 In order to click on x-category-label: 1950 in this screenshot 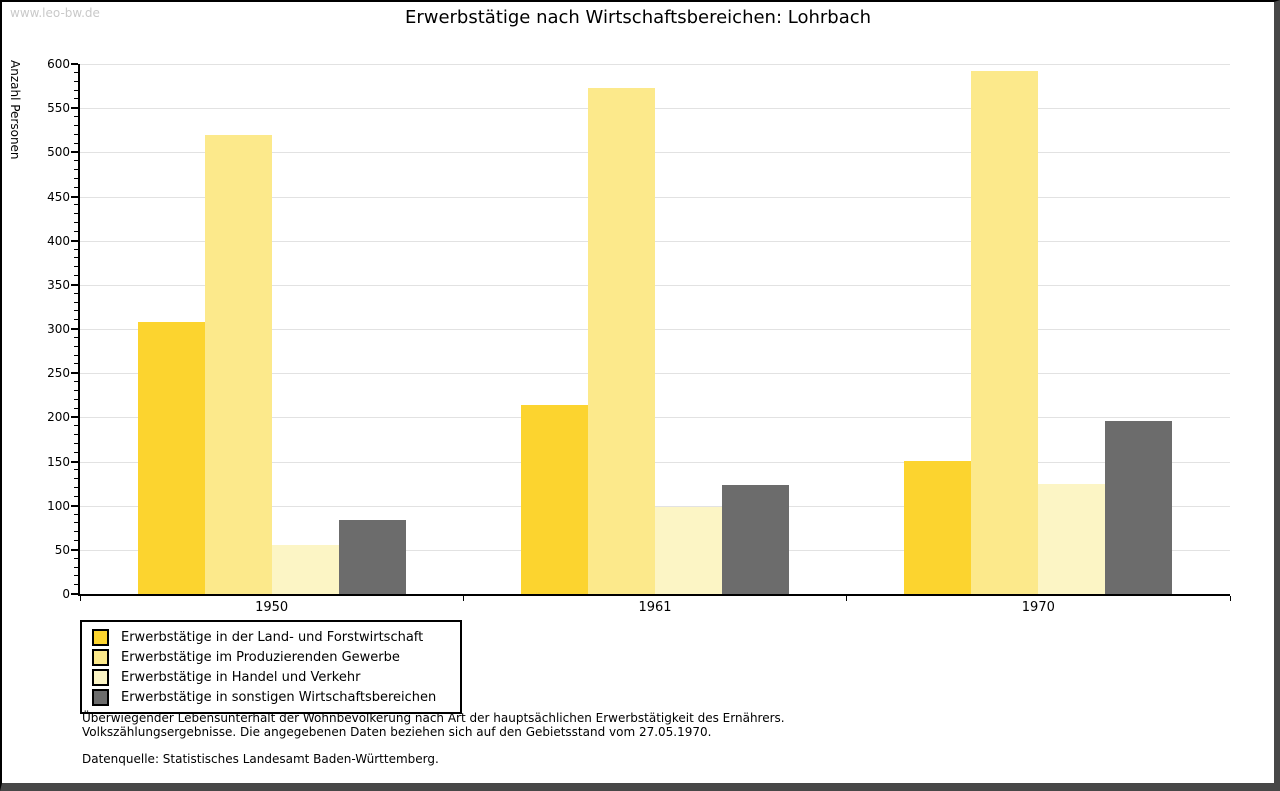, I will do `click(272, 607)`.